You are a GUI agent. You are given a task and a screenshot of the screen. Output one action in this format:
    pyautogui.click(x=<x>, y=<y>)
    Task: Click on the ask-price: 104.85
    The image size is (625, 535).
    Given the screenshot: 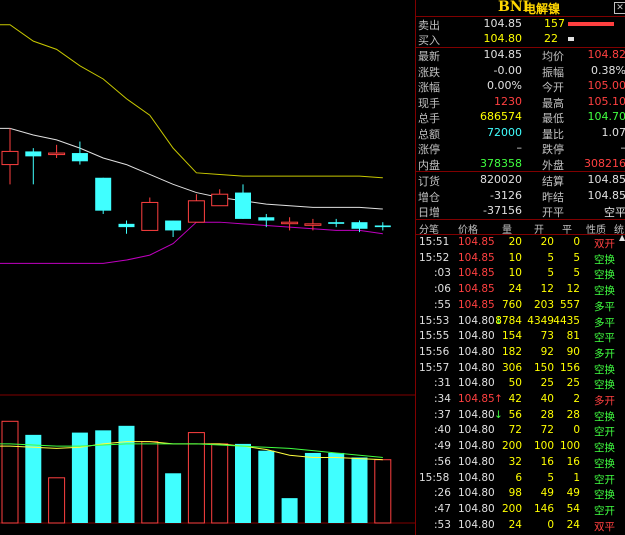 What is the action you would take?
    pyautogui.click(x=503, y=23)
    